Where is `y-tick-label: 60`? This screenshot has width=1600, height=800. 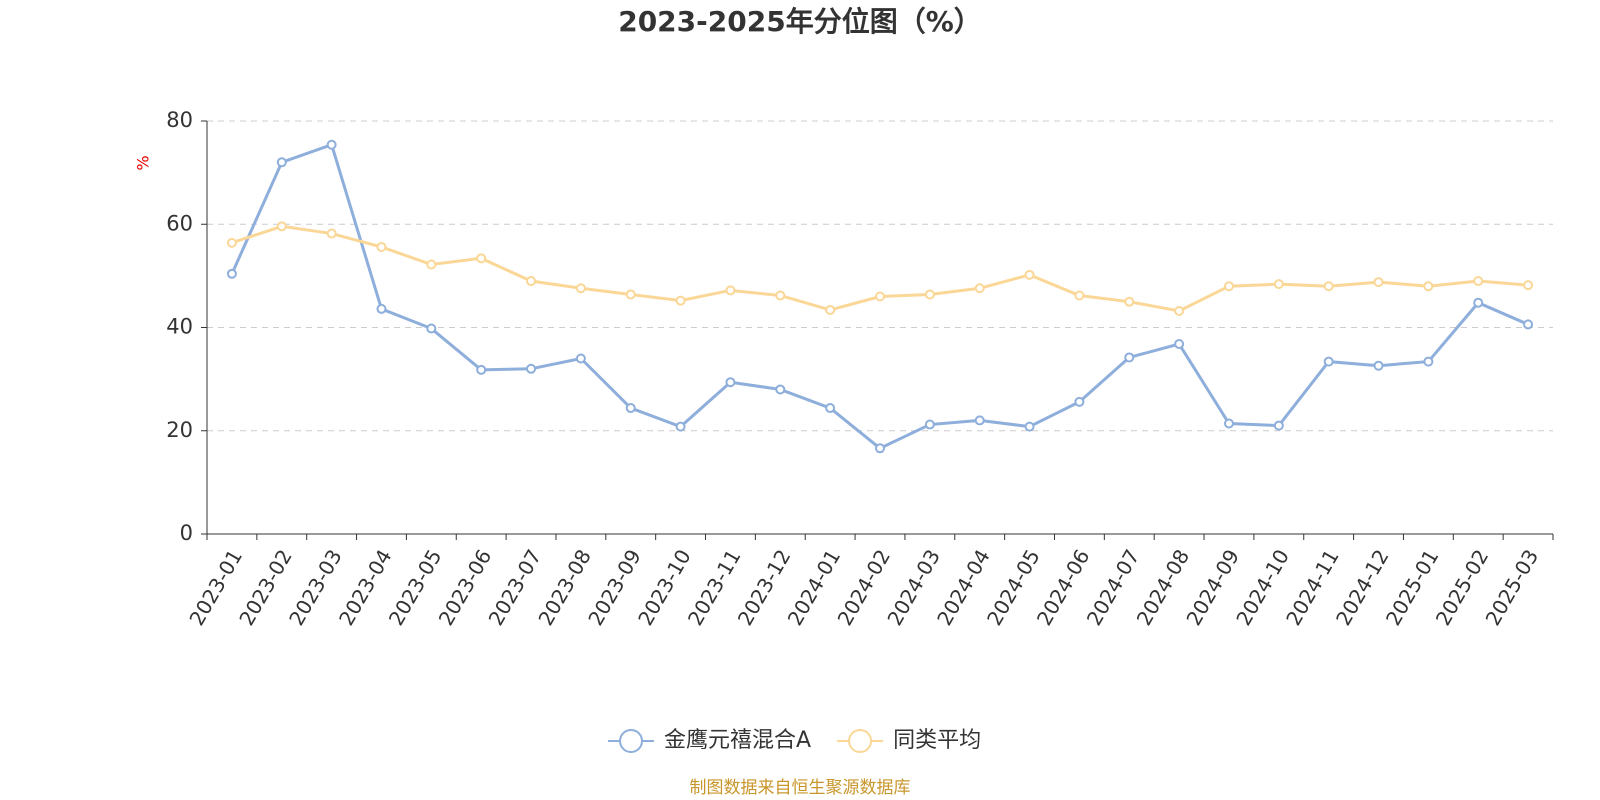
y-tick-label: 60 is located at coordinates (179, 223).